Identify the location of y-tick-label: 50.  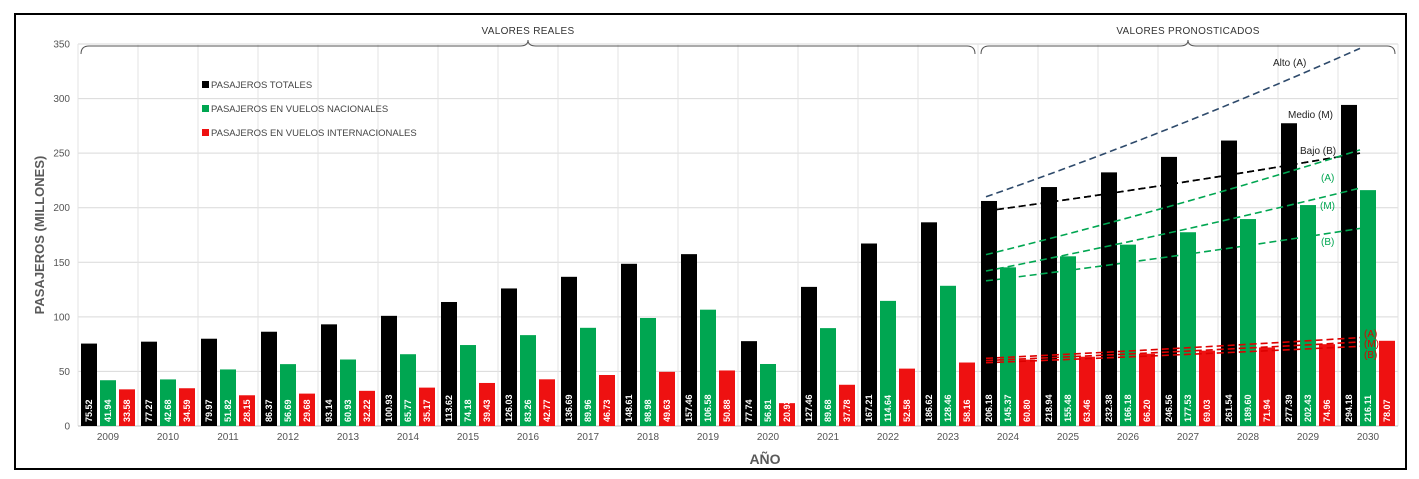
(65, 372).